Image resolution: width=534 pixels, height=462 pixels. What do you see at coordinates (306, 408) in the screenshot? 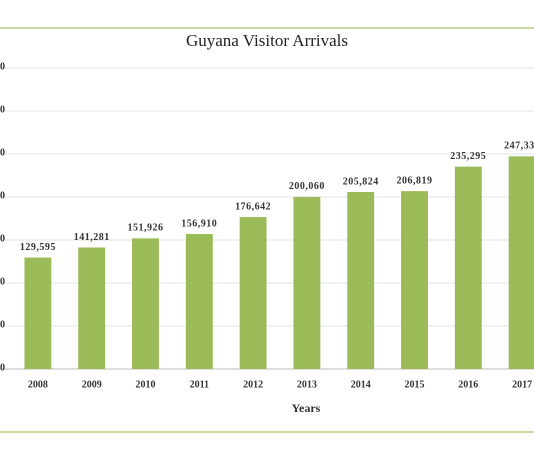
I see `x-axis-title: Years` at bounding box center [306, 408].